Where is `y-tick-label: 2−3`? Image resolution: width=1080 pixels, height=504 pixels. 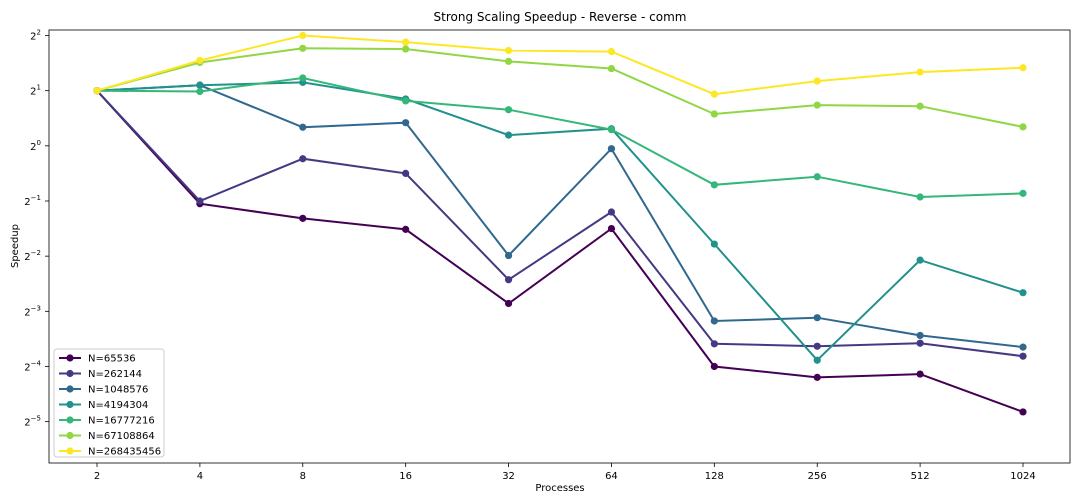 y-tick-label: 2−3 is located at coordinates (32, 311).